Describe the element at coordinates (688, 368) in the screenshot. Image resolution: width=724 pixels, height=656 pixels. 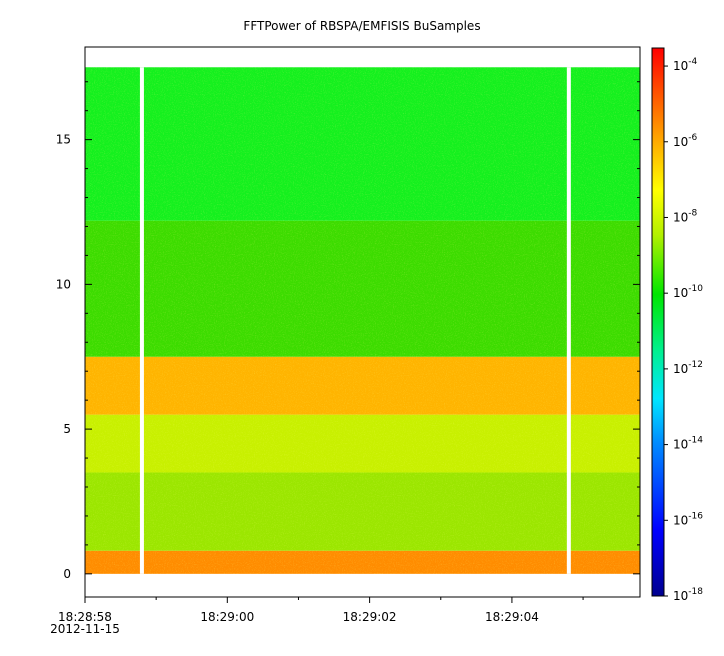
I see `colorbar-tick-label: 10⁻¹²` at that location.